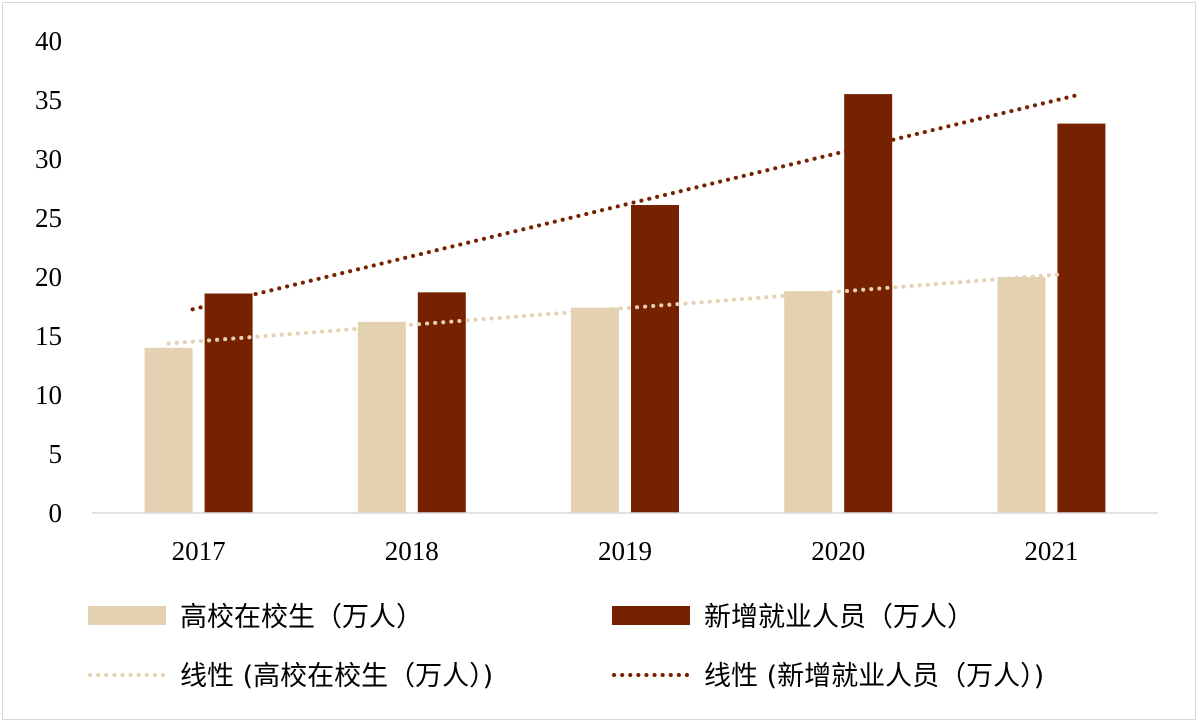 The image size is (1200, 724). I want to click on x-axis-ticks: 2017 2018 2019 2020 2021, so click(625, 551).